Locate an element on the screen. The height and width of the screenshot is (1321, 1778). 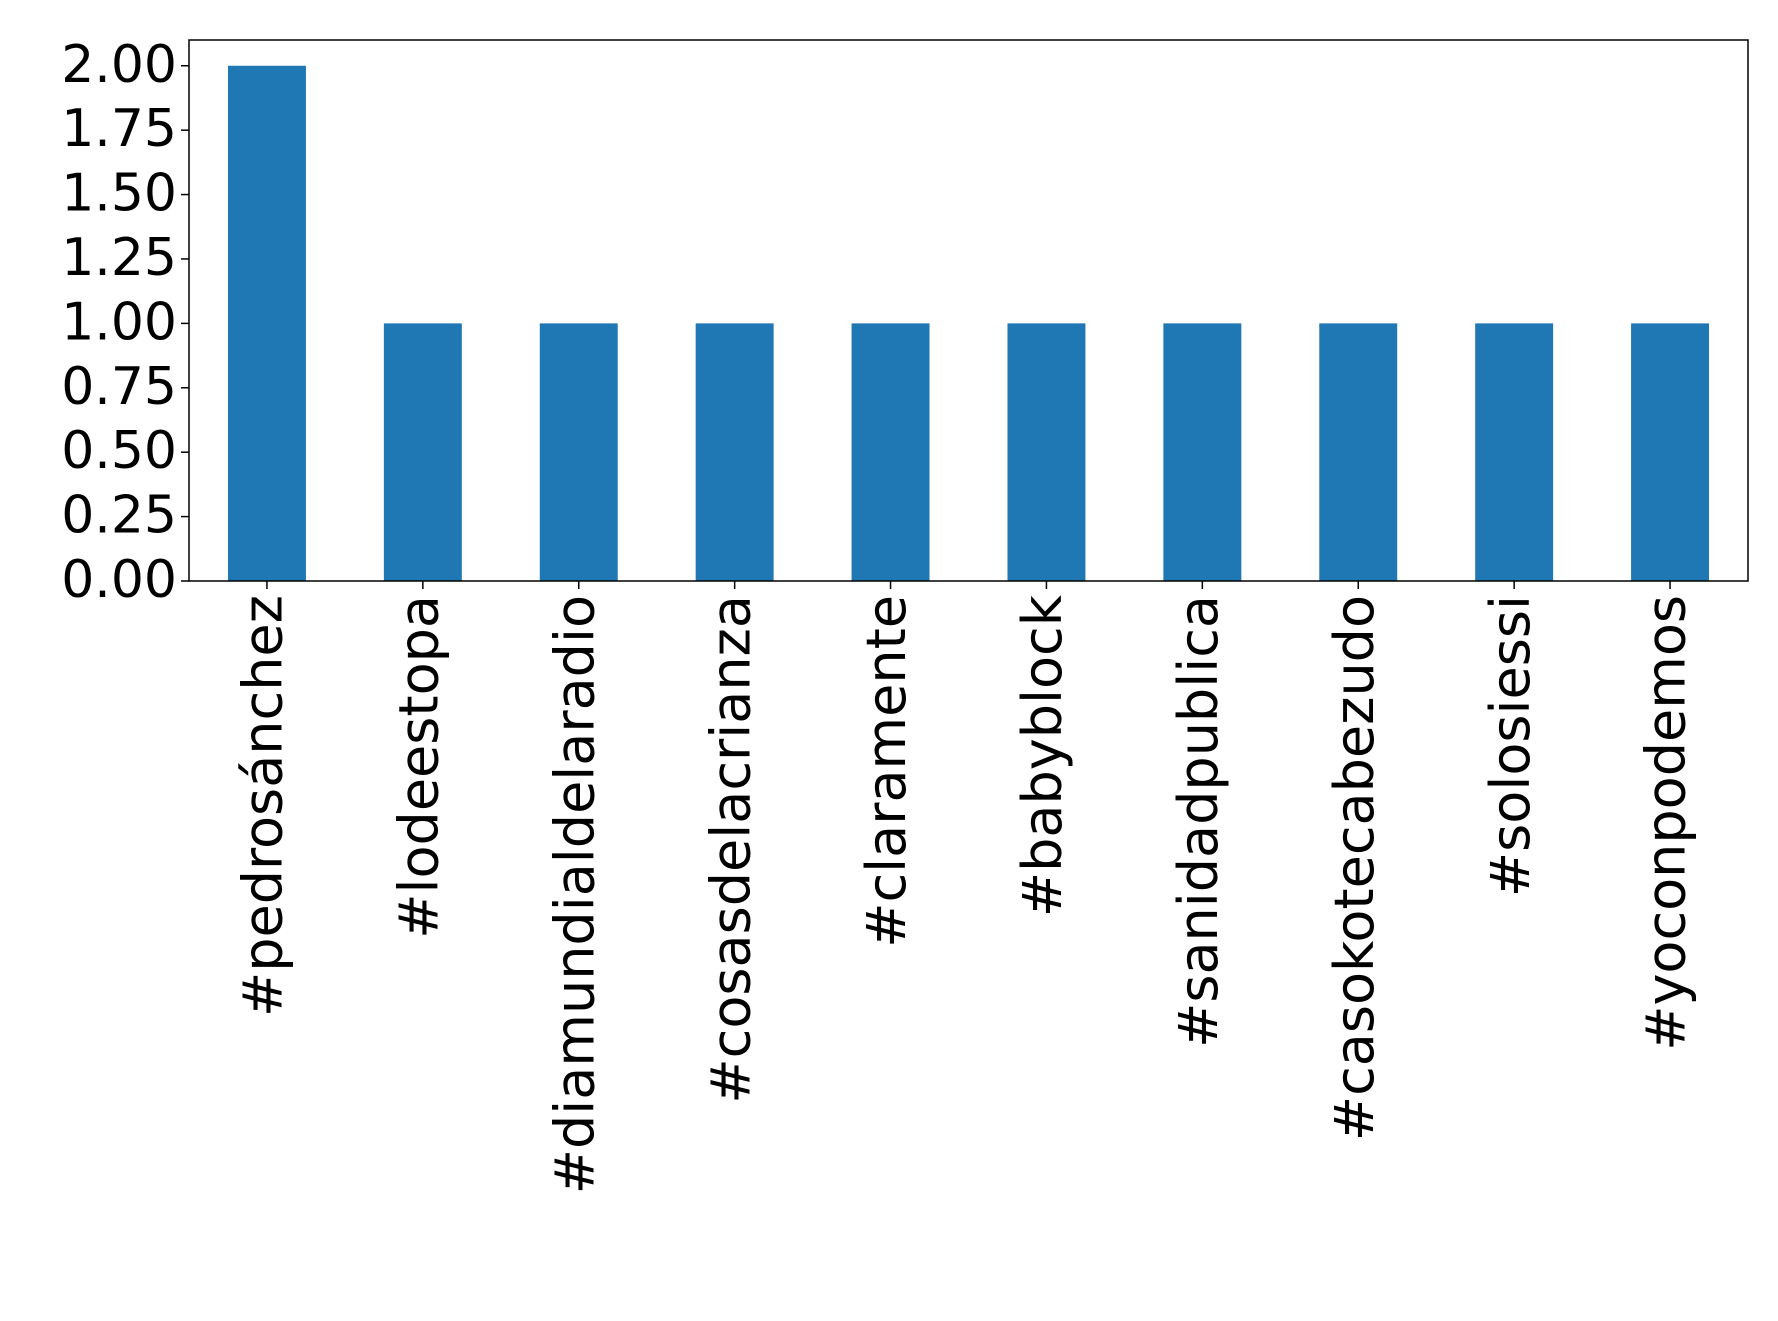
y-tick-label: 0.75 is located at coordinates (119, 387).